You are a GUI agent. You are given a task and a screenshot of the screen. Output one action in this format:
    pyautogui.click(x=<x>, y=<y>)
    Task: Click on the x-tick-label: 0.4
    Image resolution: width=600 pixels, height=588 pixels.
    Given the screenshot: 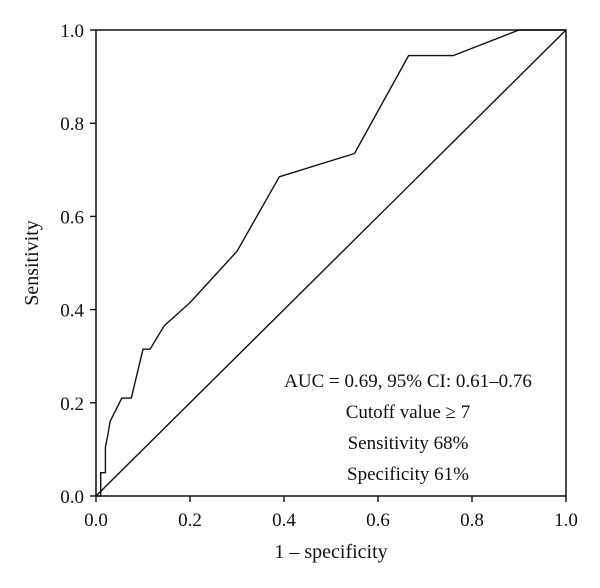 What is the action you would take?
    pyautogui.click(x=284, y=520)
    